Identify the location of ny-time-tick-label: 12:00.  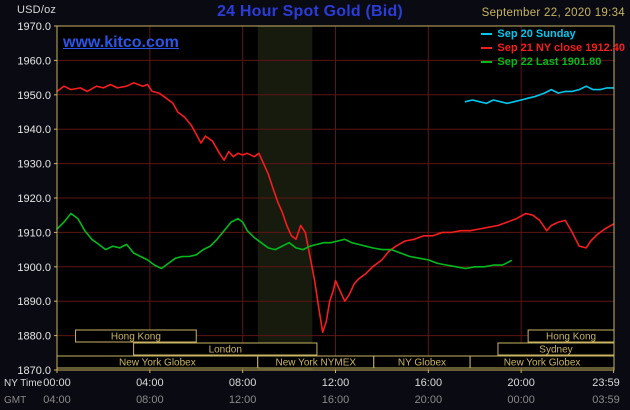
(336, 383).